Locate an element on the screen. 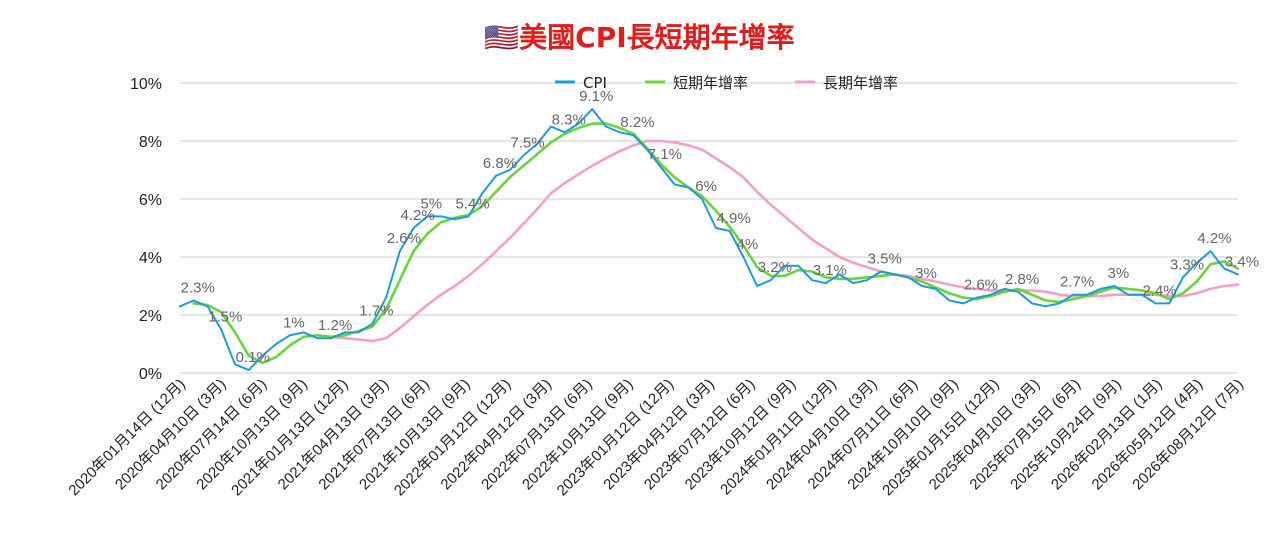 The width and height of the screenshot is (1279, 536). data-label: 3.4% is located at coordinates (1242, 261).